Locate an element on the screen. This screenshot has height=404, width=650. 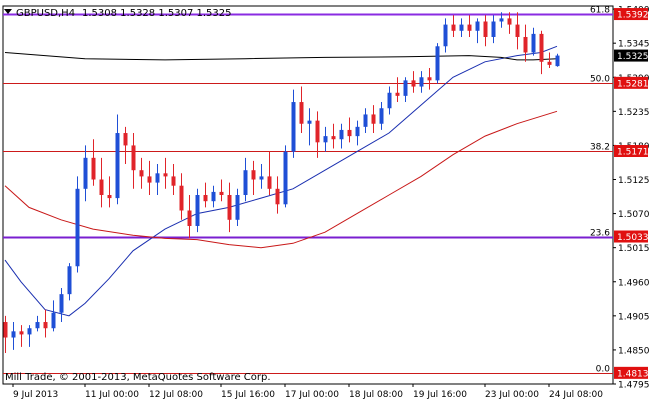
ohlc-values: 1.5308 1.5328 1.5307 1.5325 is located at coordinates (157, 13).